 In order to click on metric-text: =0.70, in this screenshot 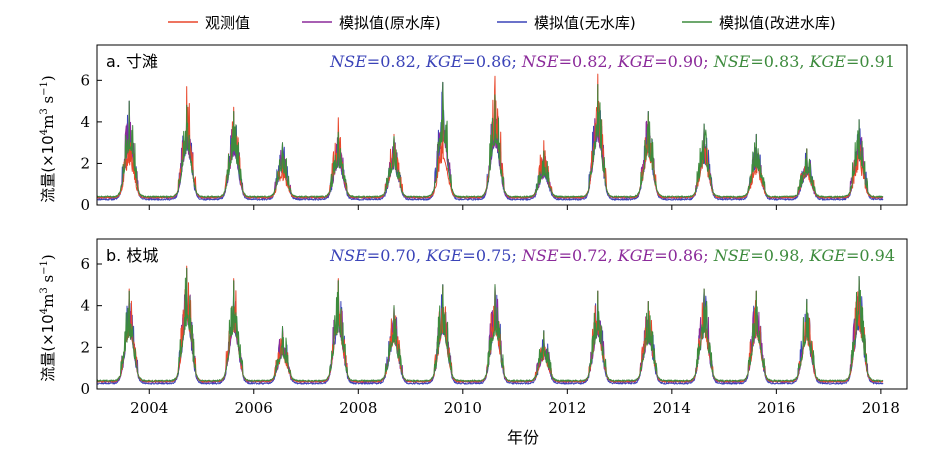, I will do `click(396, 255)`.